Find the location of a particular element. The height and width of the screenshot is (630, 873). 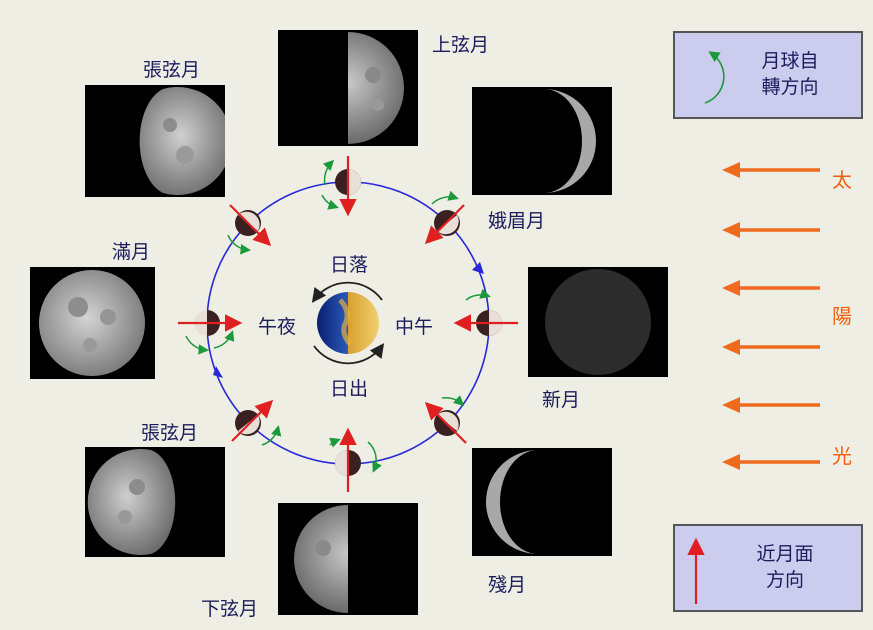

label-waxing-gibbous: 張弦月 is located at coordinates (172, 70).